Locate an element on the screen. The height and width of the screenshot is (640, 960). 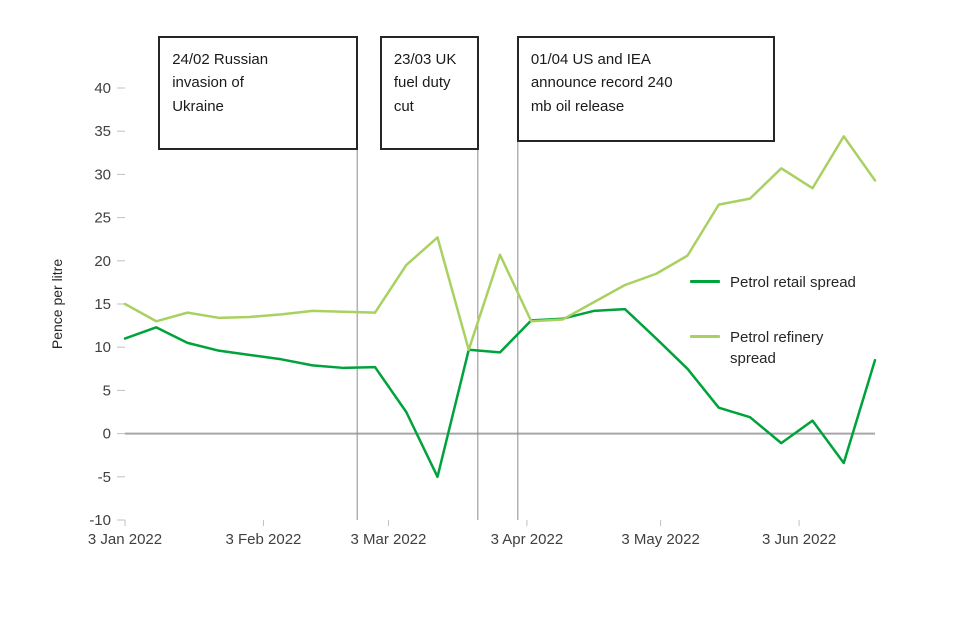
legend-label-refinery-spread: Petrol refinery spread is located at coordinates (777, 348).